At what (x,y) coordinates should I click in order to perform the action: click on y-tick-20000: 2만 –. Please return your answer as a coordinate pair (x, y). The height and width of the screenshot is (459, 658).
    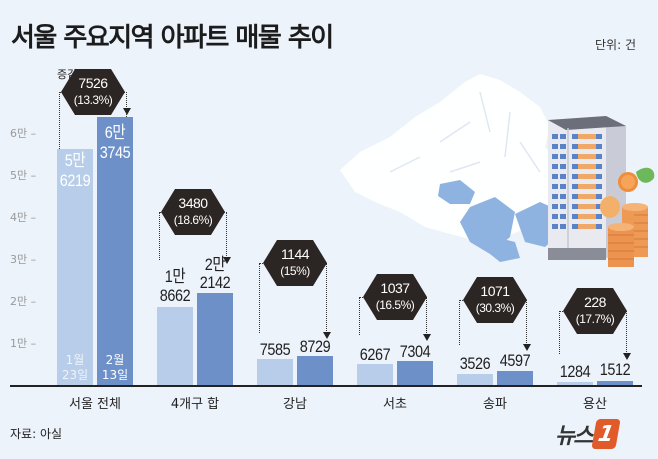
    Looking at the image, I should click on (23, 301).